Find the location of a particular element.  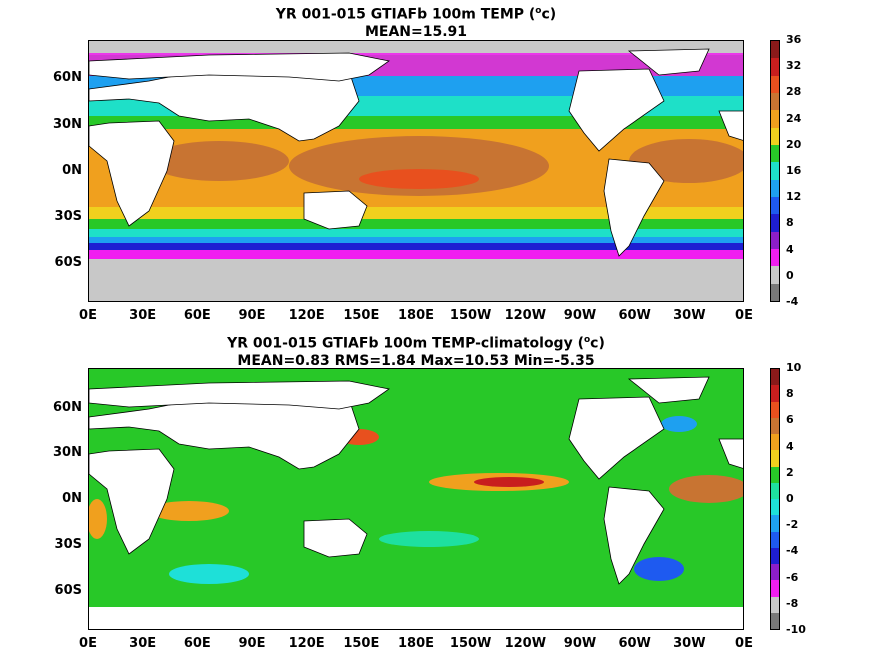

panel2-lat-30s: 30S is located at coordinates (68, 544).